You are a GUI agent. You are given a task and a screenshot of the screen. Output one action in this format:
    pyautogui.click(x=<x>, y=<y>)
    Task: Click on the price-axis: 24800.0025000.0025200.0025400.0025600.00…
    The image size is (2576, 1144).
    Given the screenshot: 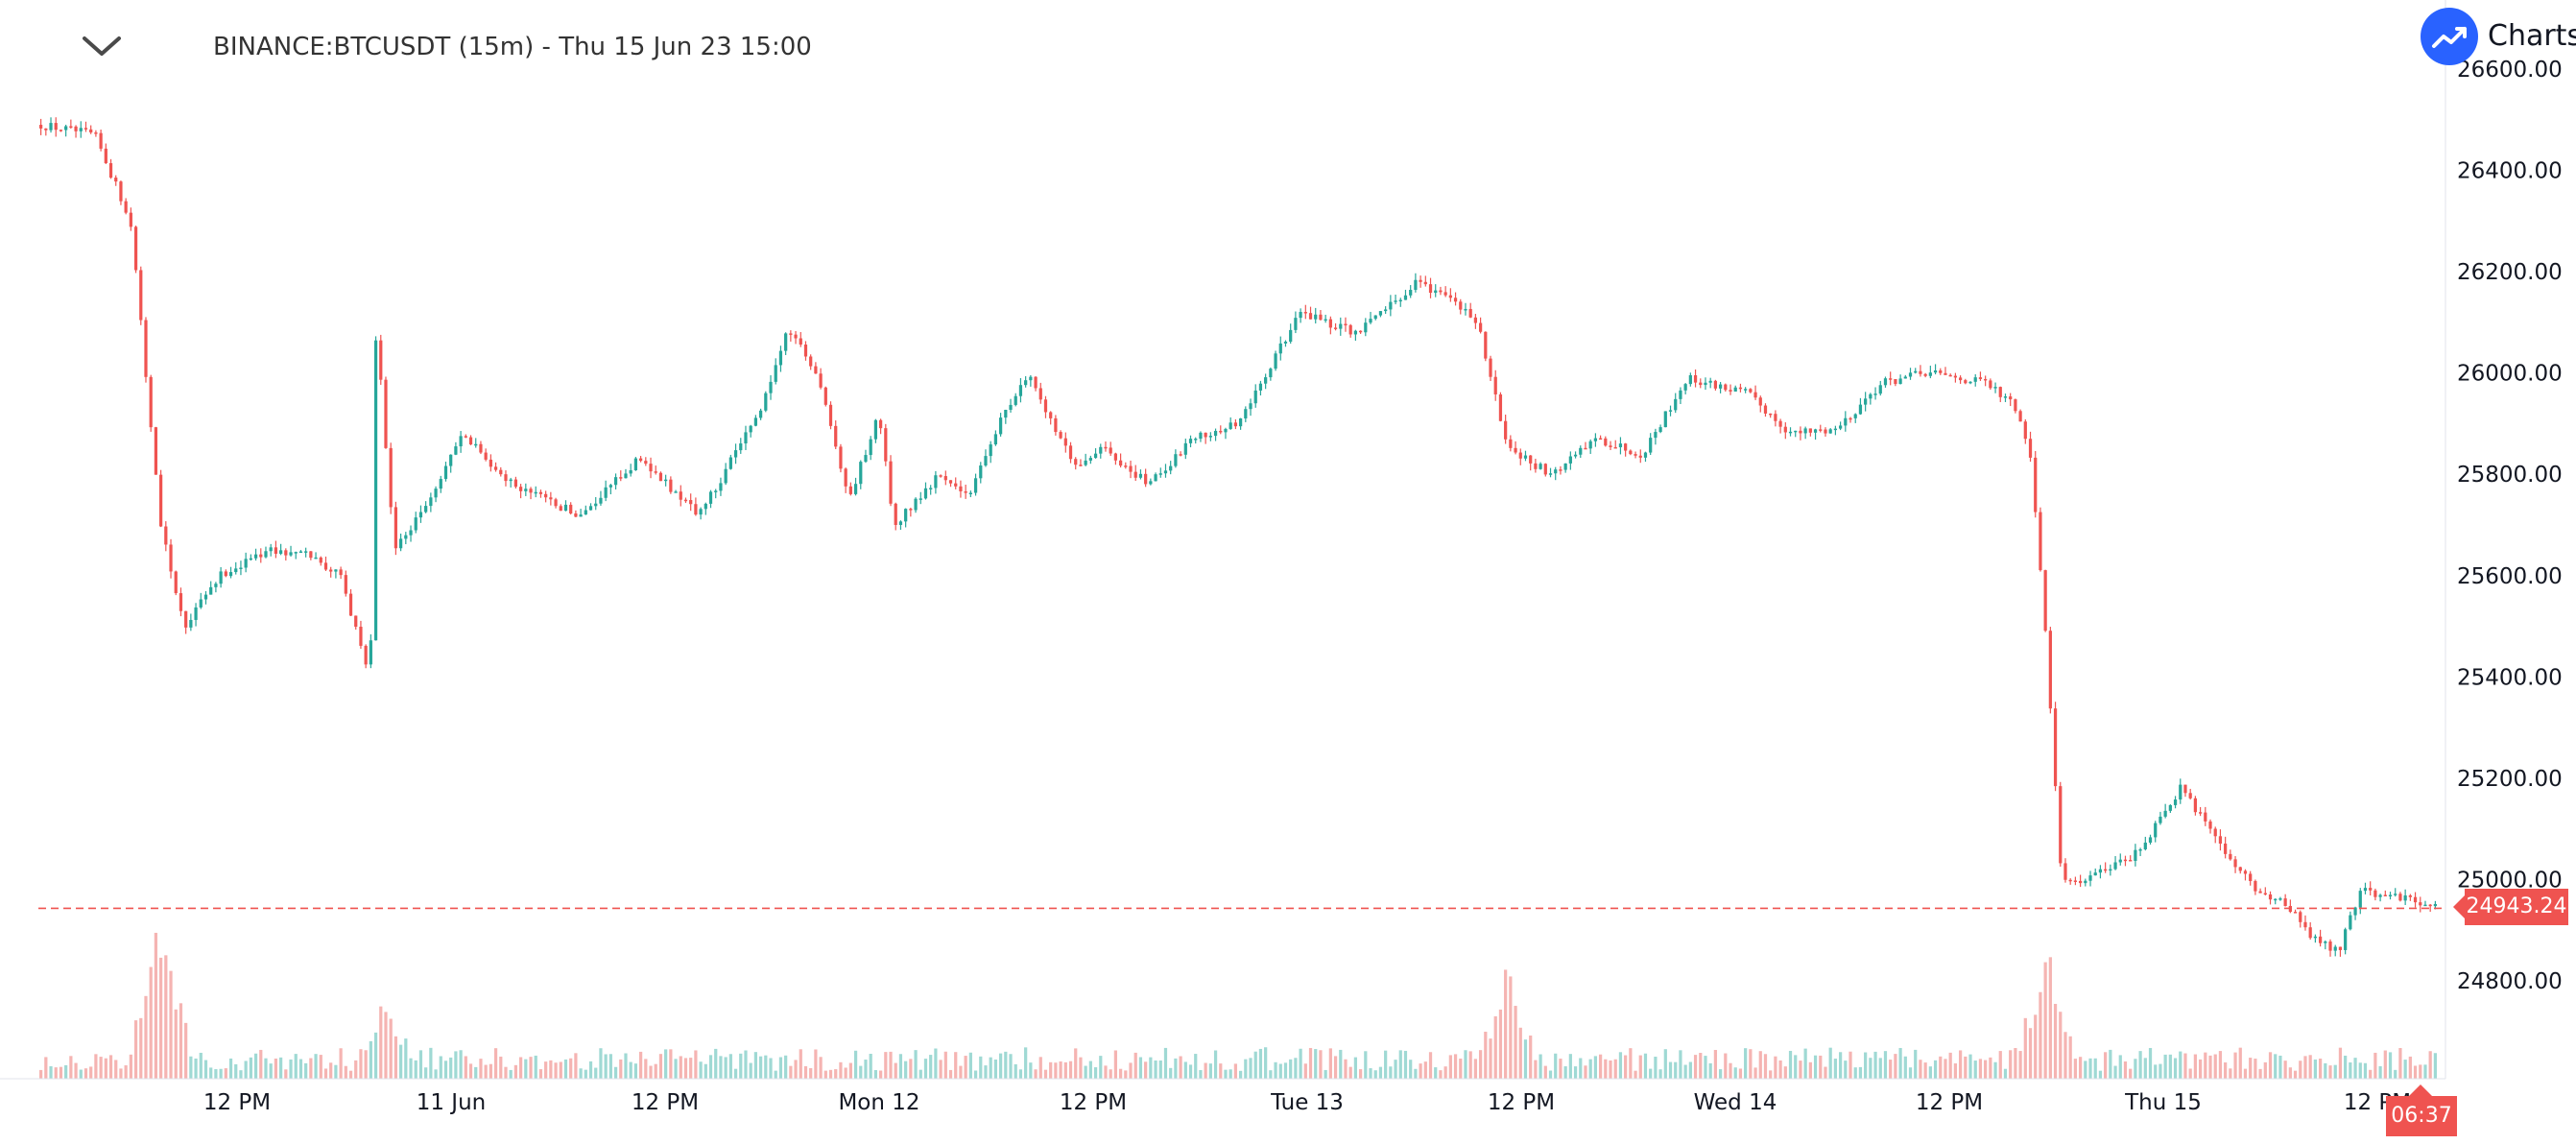 What is the action you would take?
    pyautogui.click(x=2510, y=526)
    